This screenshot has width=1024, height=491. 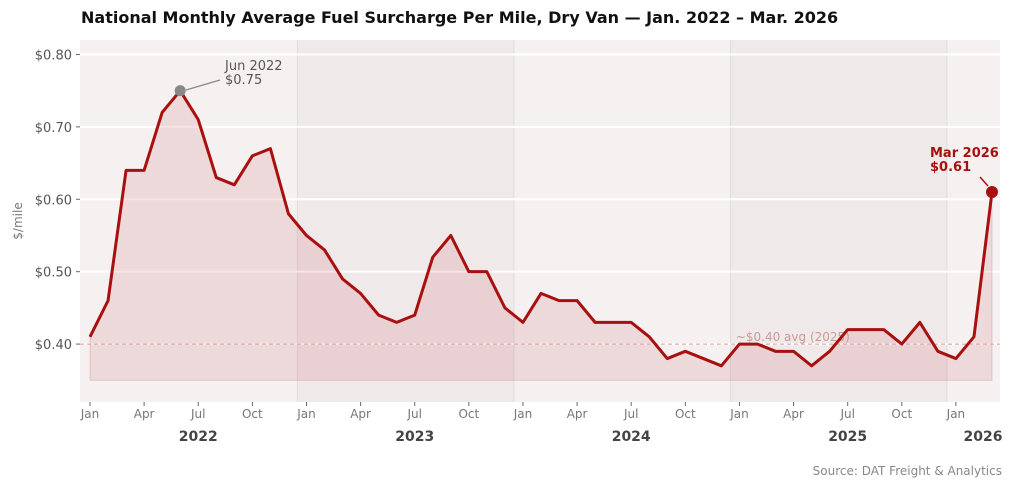 I want to click on x-year-label: 2022, so click(x=198, y=437).